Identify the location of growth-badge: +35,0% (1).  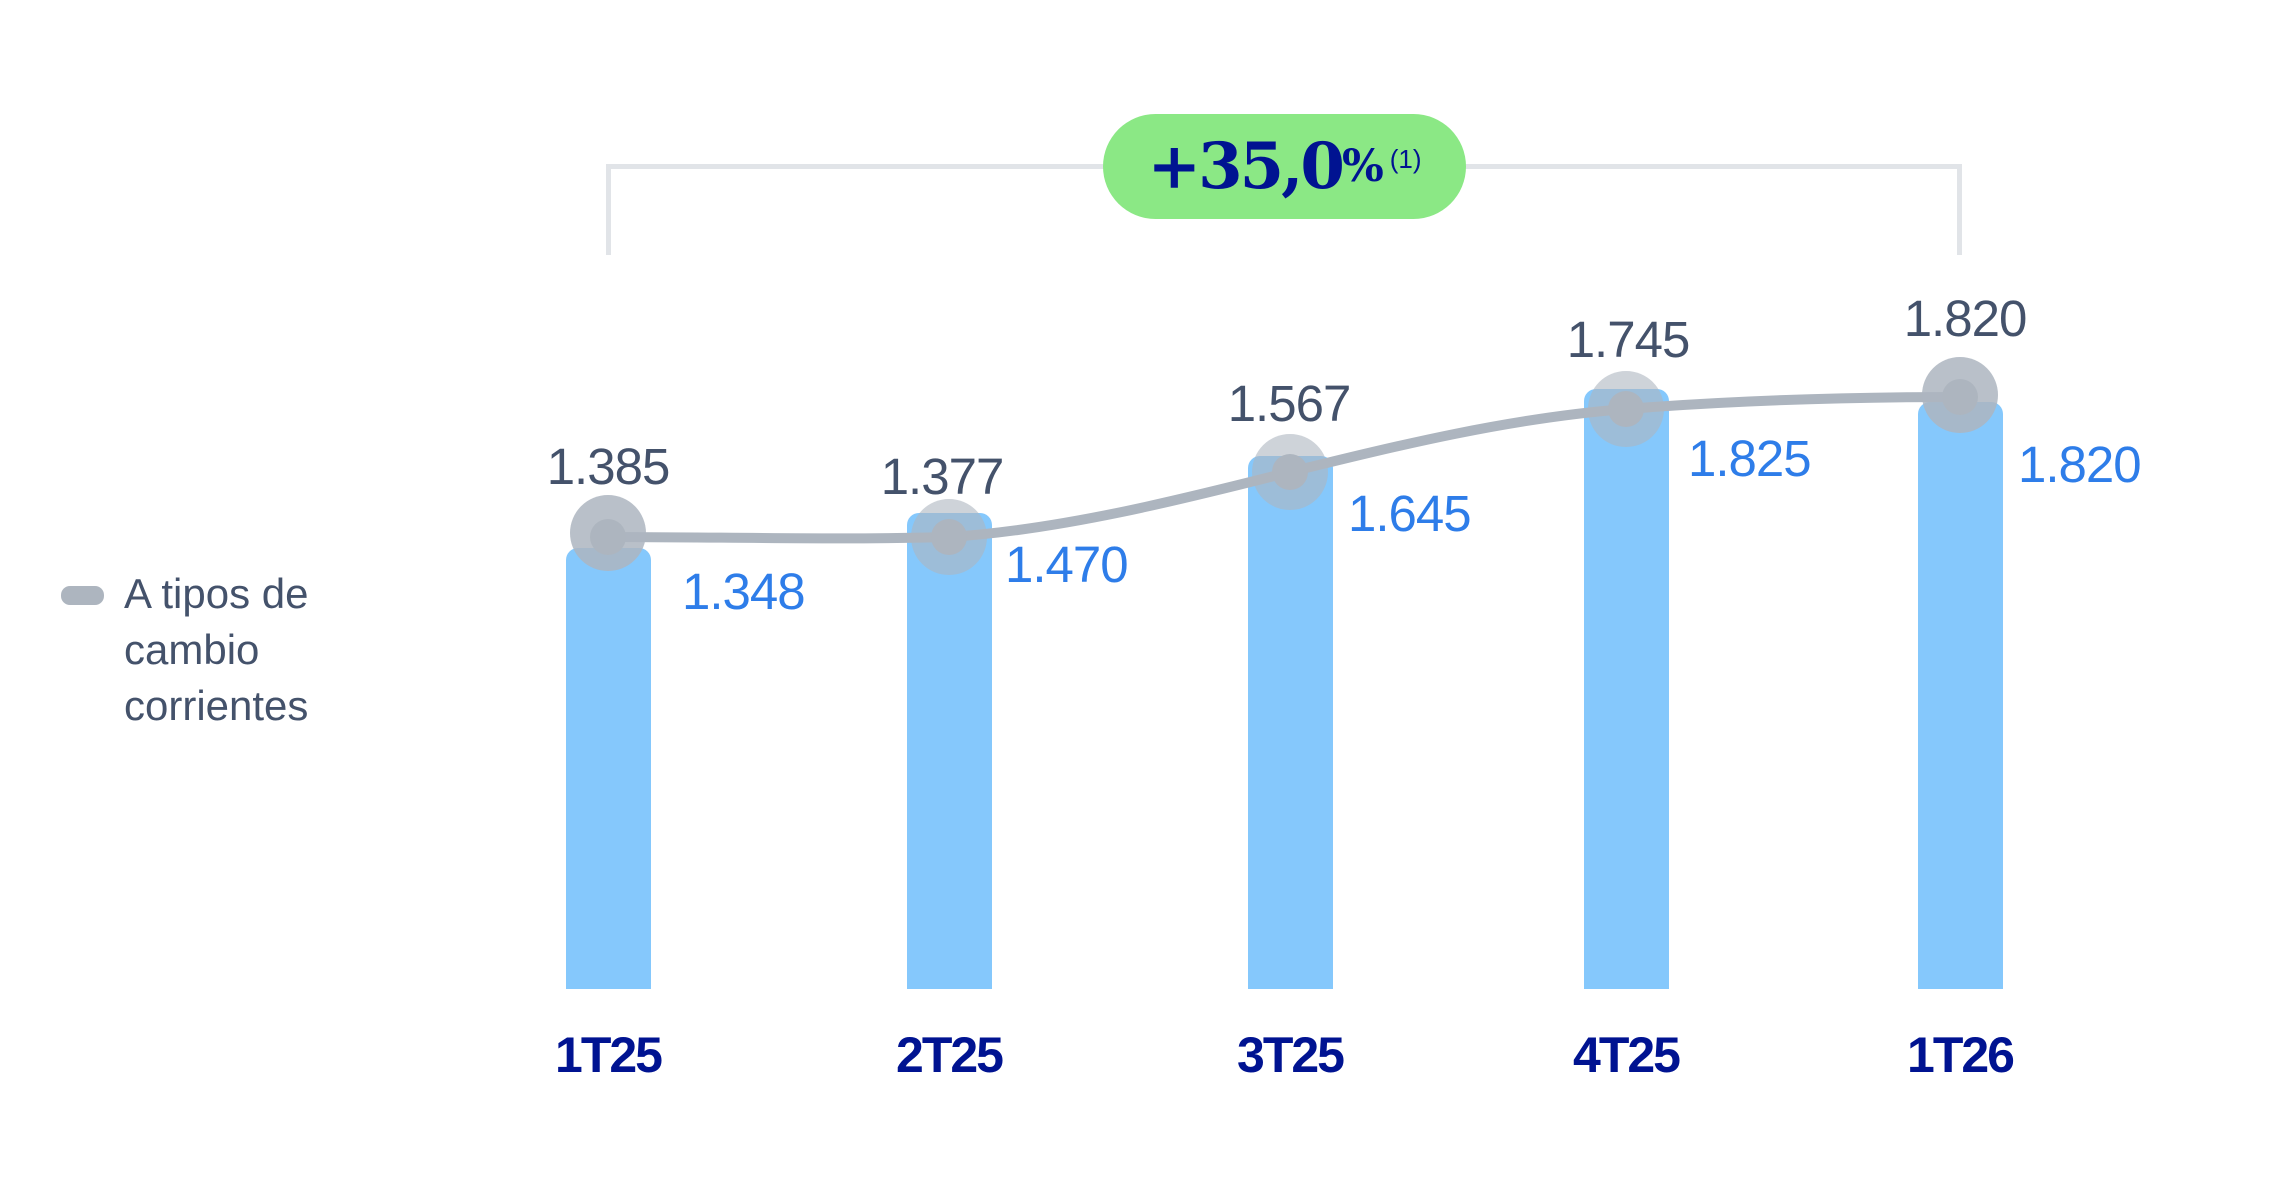
(1284, 166).